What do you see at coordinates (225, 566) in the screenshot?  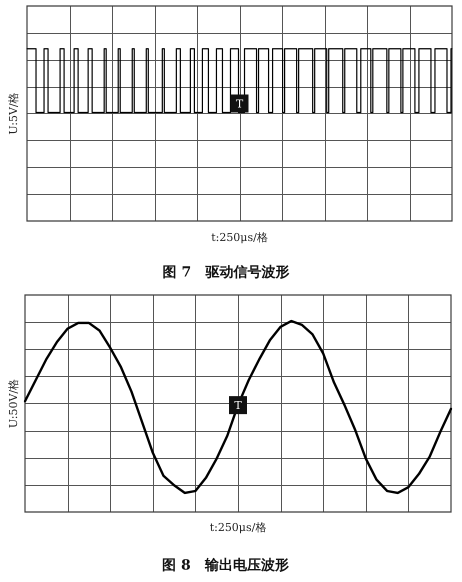 I see `text: 图 8 输出电压波形` at bounding box center [225, 566].